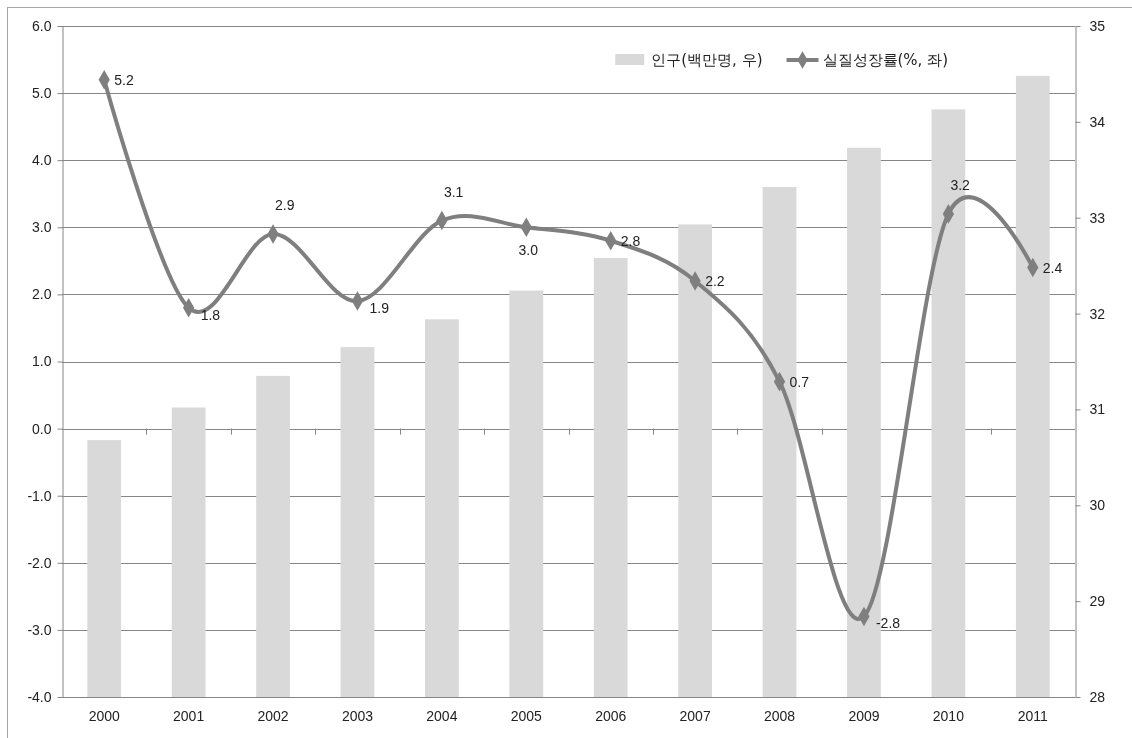 The image size is (1132, 738). Describe the element at coordinates (1097, 505) in the screenshot. I see `y2-tick-label: 30` at that location.